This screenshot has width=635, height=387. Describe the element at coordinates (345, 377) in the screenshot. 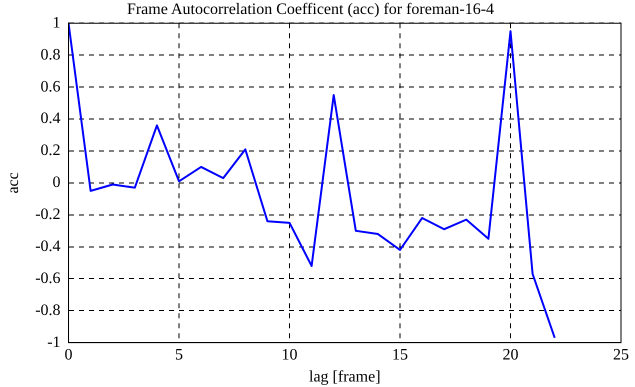

I see `x-axis-title: lag [frame]` at that location.